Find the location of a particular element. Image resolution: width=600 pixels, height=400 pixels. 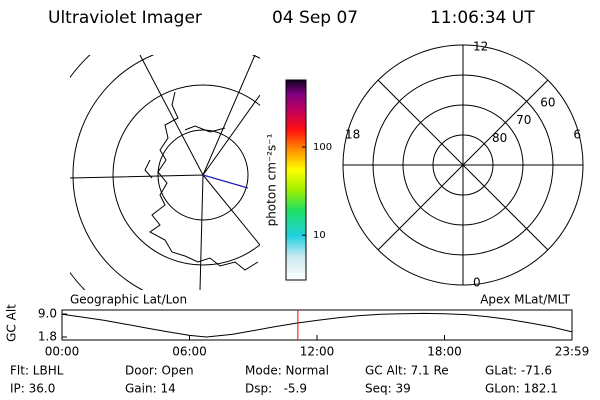

mlt-label: 18 is located at coordinates (352, 135).